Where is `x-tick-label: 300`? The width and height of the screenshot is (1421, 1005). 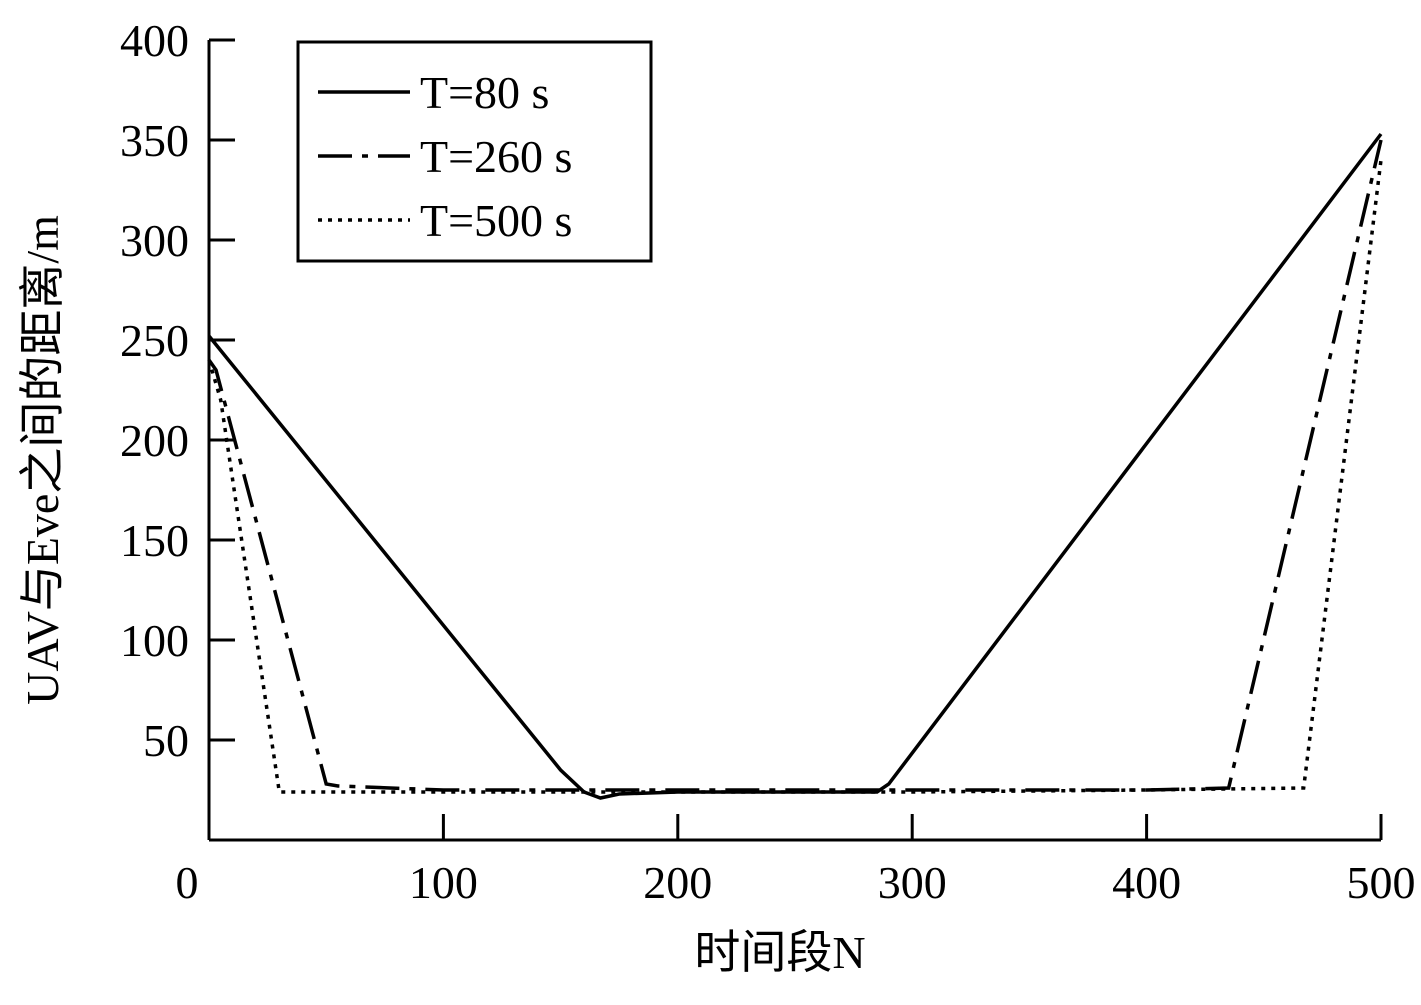 x-tick-label: 300 is located at coordinates (912, 882).